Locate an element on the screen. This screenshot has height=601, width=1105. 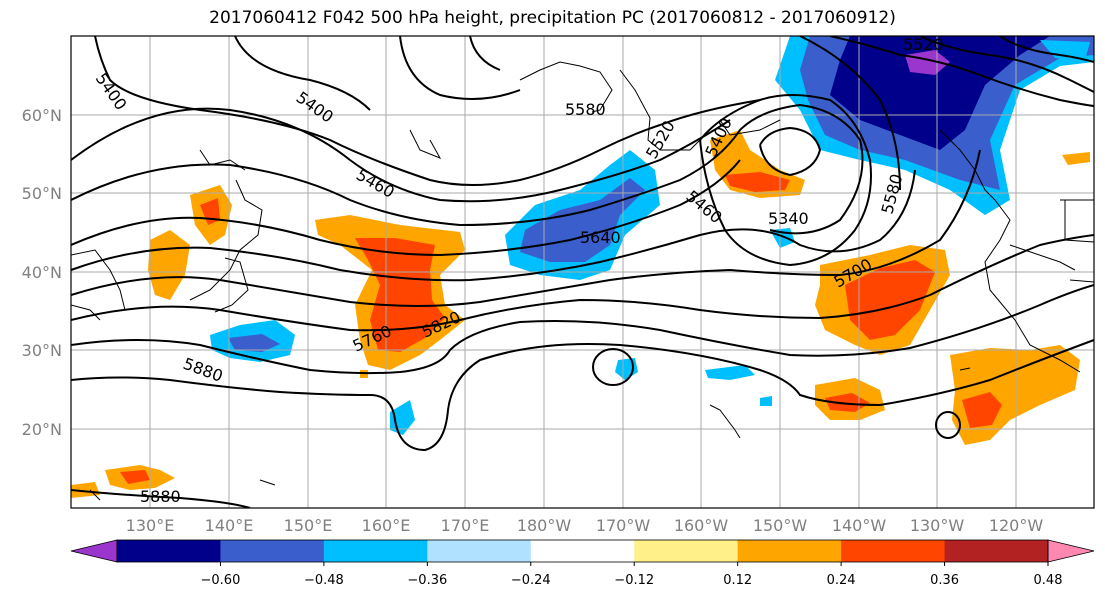
colorbar-frame is located at coordinates (582, 551).